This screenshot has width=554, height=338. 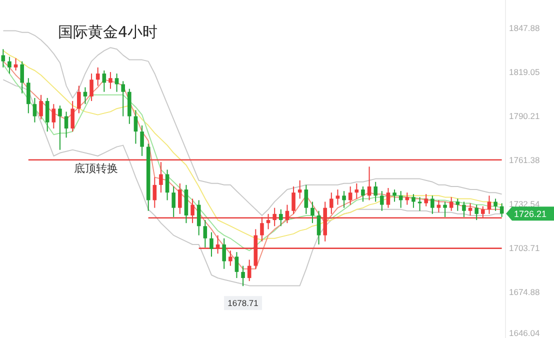 What do you see at coordinates (243, 303) in the screenshot?
I see `annotation: 1678.71` at bounding box center [243, 303].